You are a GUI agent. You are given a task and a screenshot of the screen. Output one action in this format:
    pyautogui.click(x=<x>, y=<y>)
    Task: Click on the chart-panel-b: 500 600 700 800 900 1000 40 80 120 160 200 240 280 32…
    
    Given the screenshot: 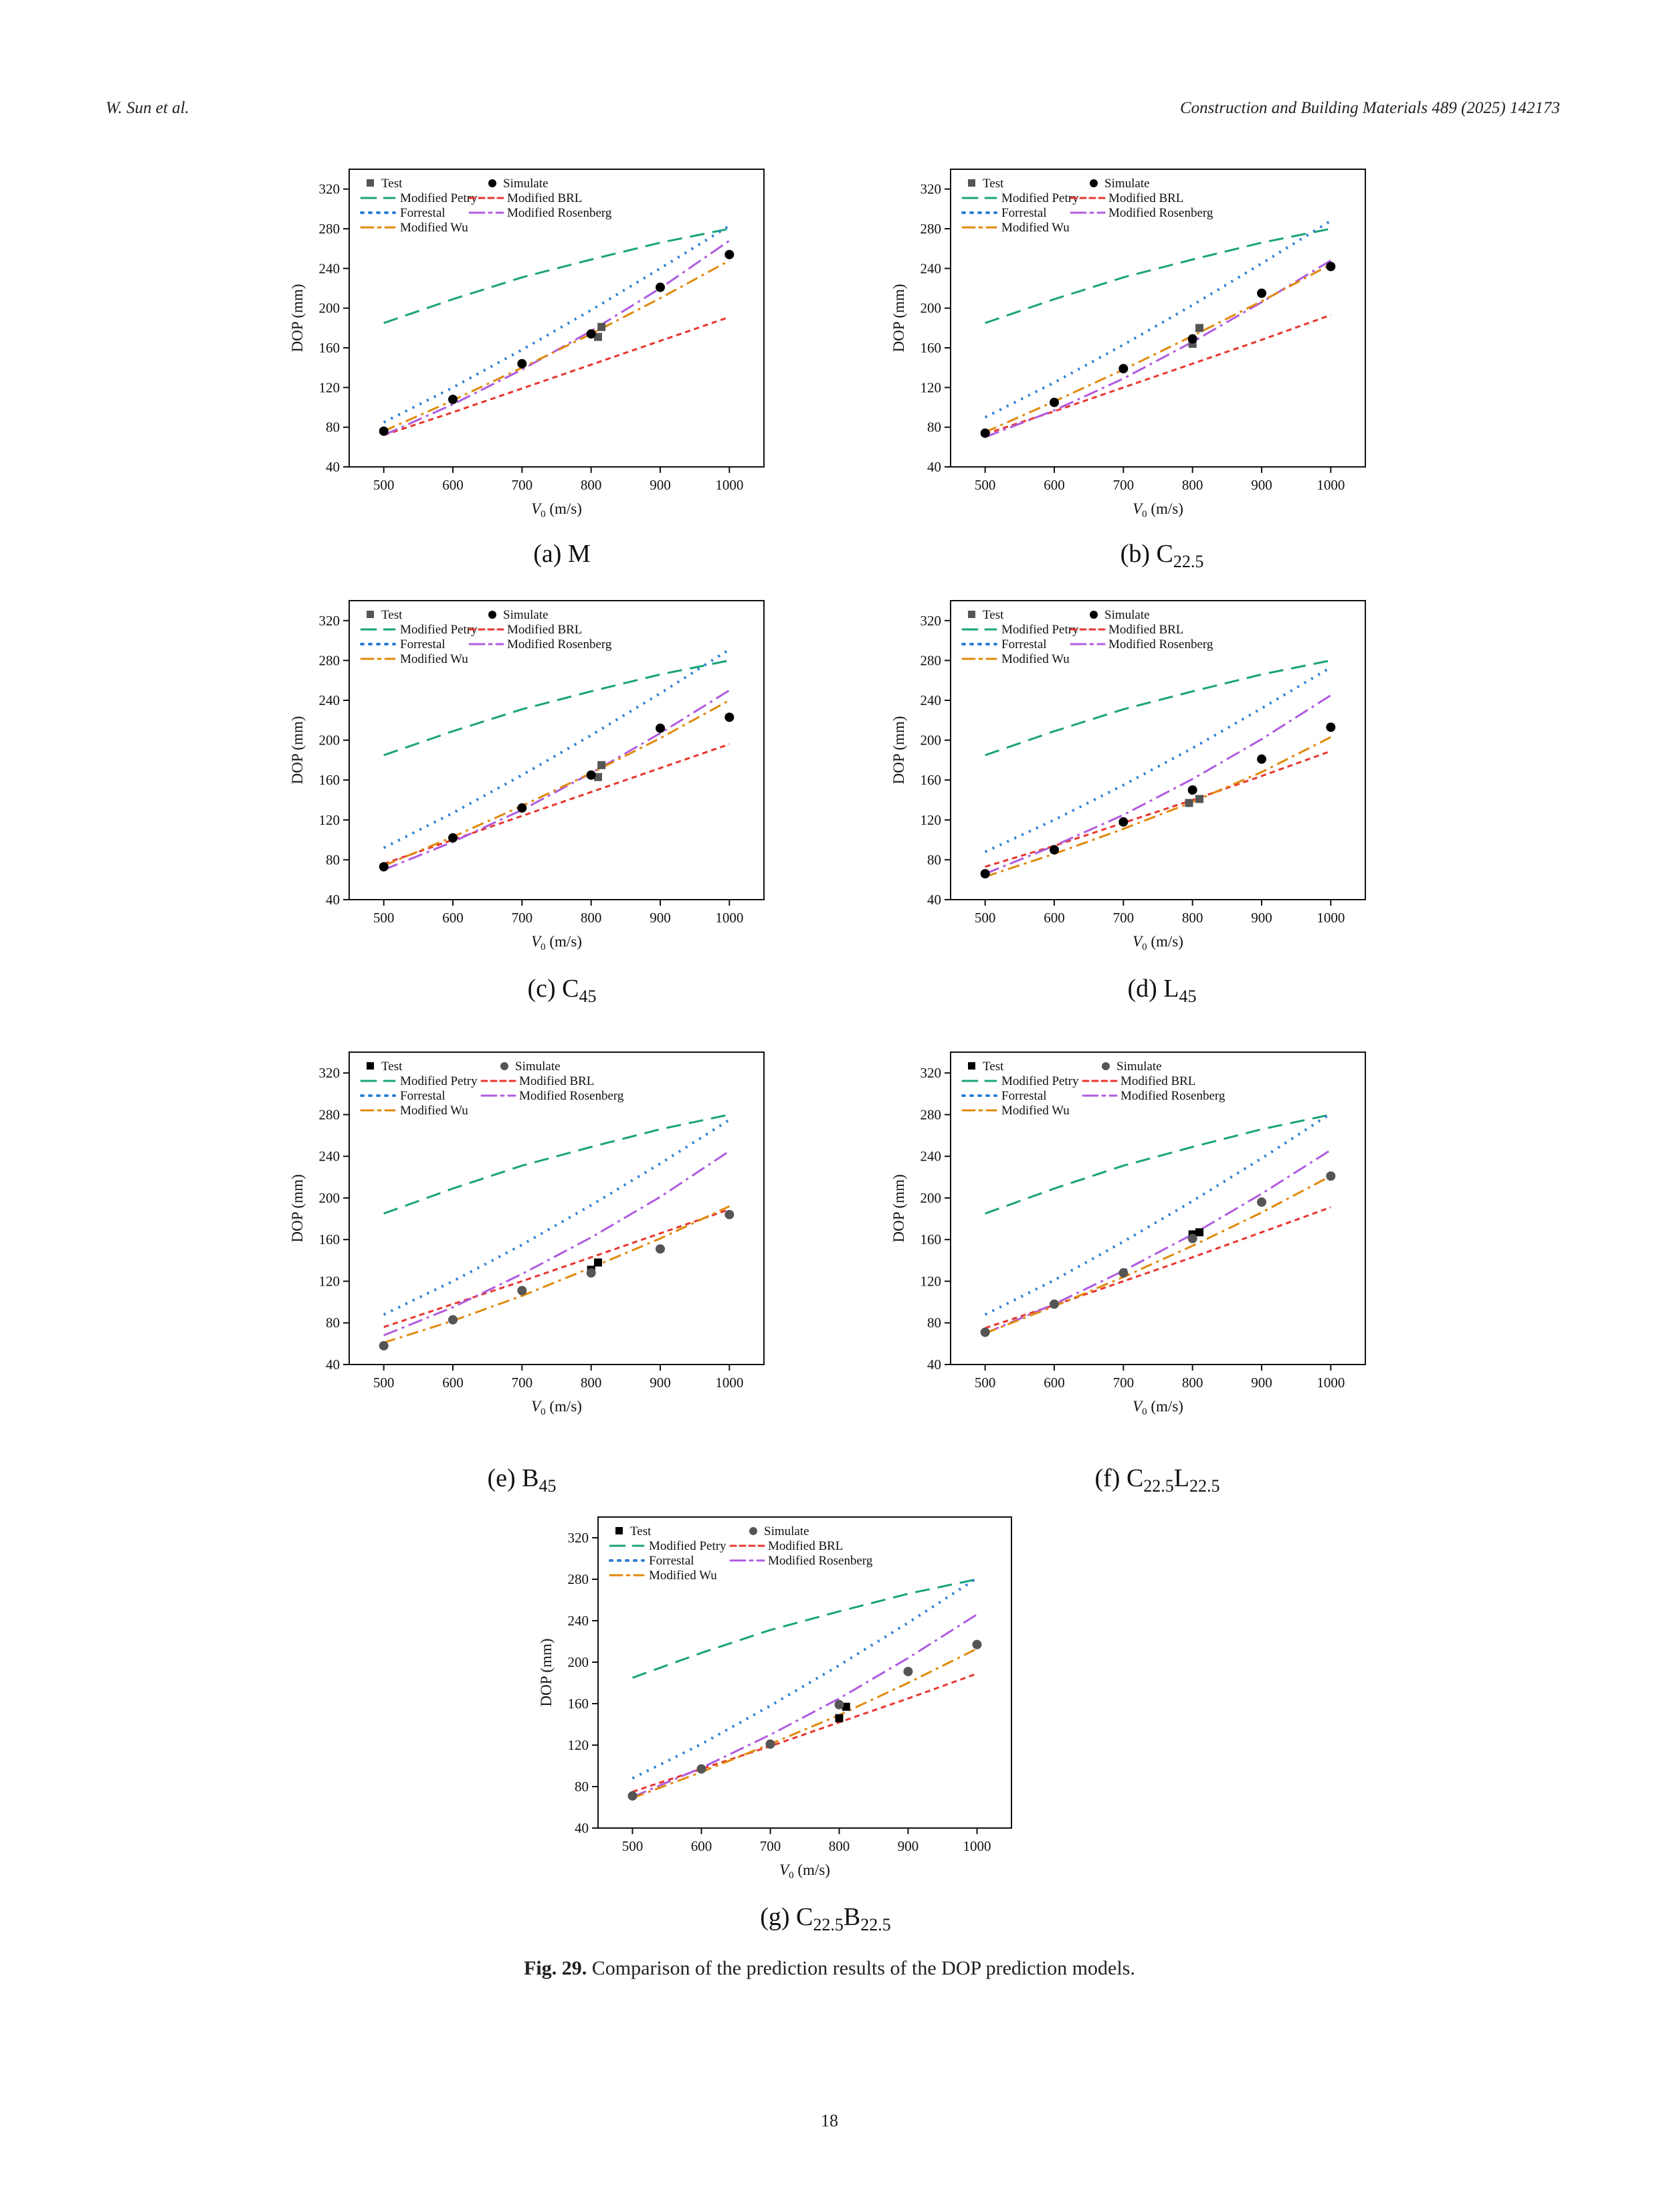 What is the action you would take?
    pyautogui.click(x=1128, y=370)
    